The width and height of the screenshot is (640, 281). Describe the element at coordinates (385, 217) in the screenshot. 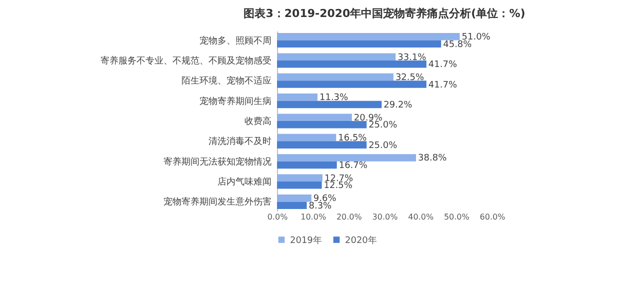

I see `x-tick-label: 30.0%` at that location.